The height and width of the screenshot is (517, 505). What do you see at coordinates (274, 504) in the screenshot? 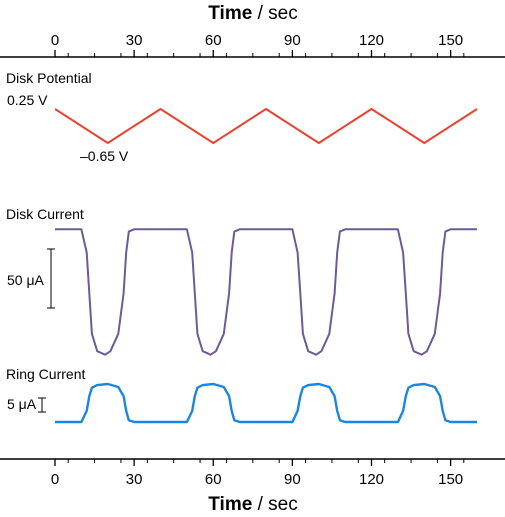
I see `bottom-axis-title-unit: / sec` at bounding box center [274, 504].